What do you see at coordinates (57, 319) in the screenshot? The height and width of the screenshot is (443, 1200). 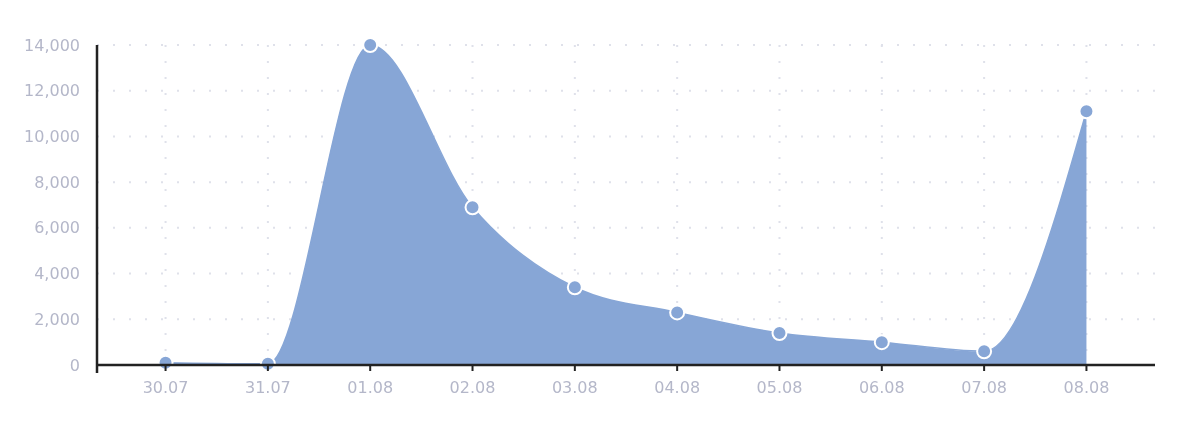 I see `y-tick-label: 2,000` at bounding box center [57, 319].